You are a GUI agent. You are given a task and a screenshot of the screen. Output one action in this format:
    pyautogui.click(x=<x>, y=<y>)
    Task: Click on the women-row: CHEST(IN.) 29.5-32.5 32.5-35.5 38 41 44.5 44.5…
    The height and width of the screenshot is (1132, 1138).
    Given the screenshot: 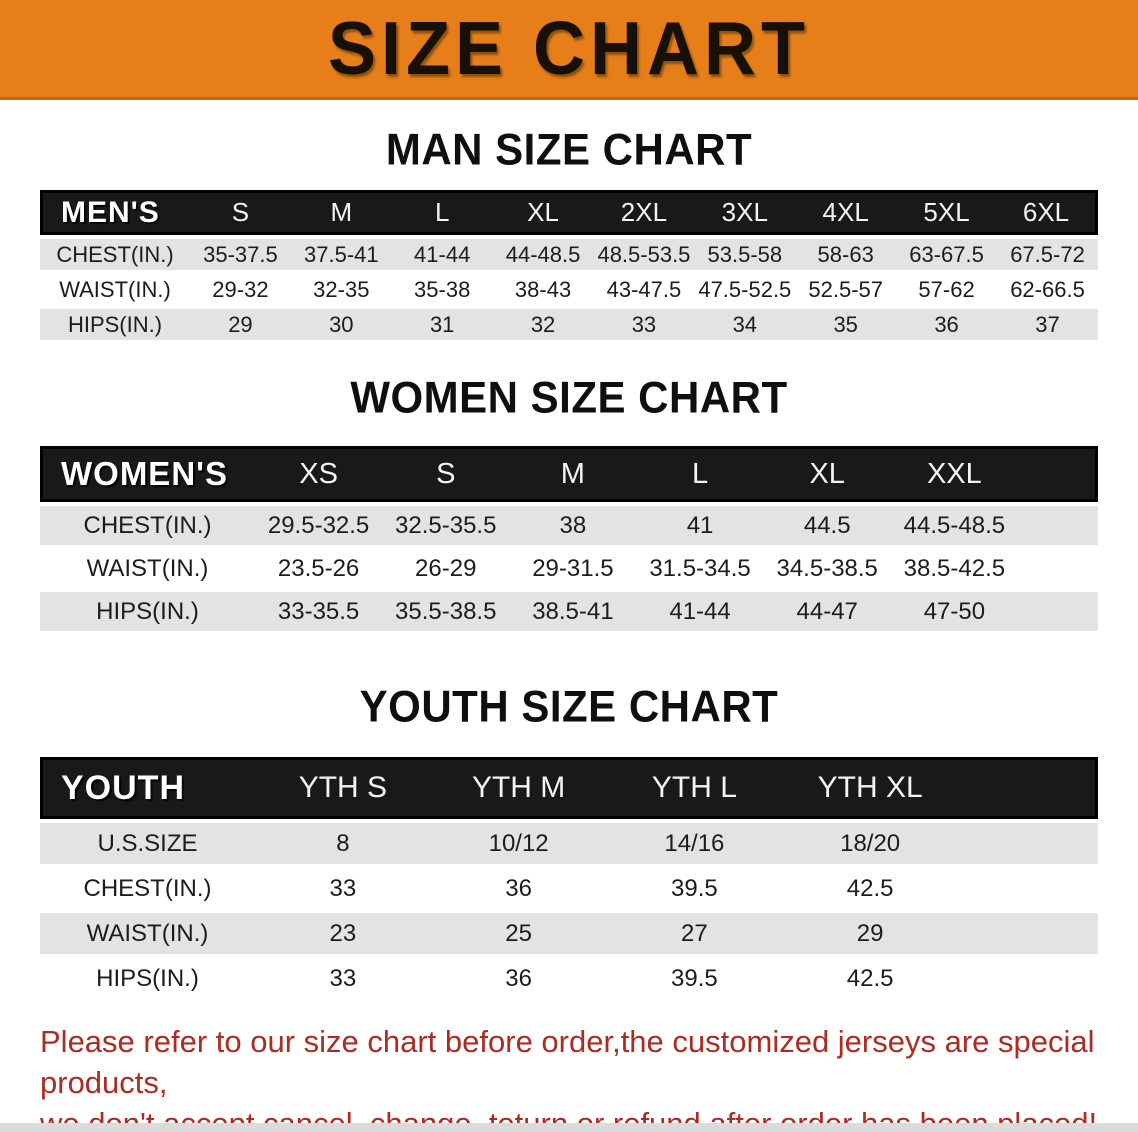 What is the action you would take?
    pyautogui.click(x=569, y=525)
    